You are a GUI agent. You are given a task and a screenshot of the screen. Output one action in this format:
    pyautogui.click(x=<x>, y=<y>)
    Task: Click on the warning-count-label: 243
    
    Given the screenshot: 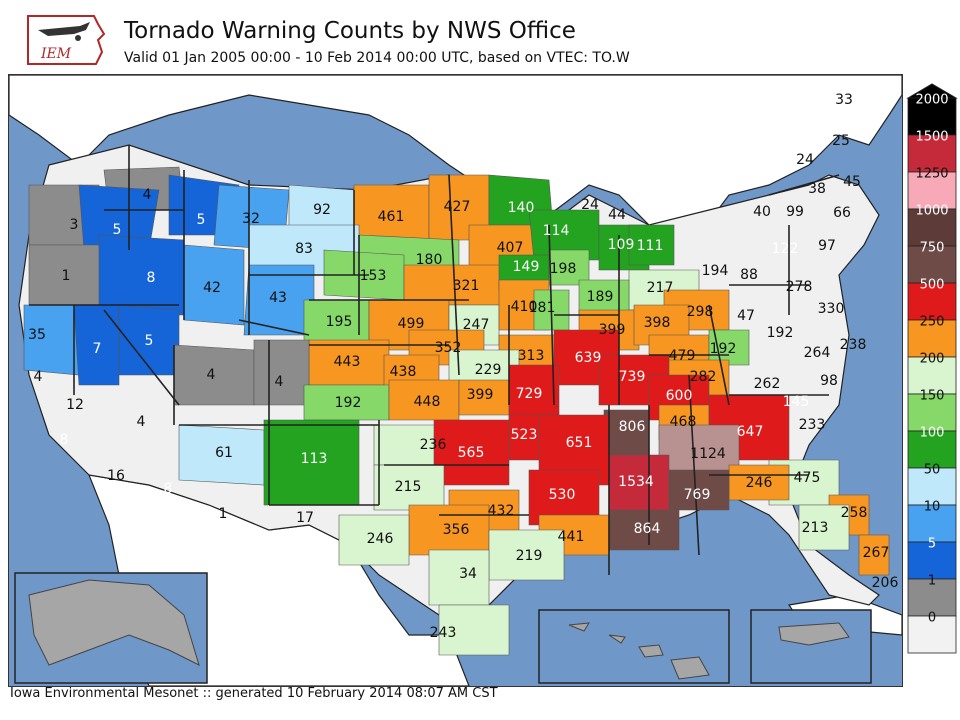 What is the action you would take?
    pyautogui.click(x=443, y=633)
    